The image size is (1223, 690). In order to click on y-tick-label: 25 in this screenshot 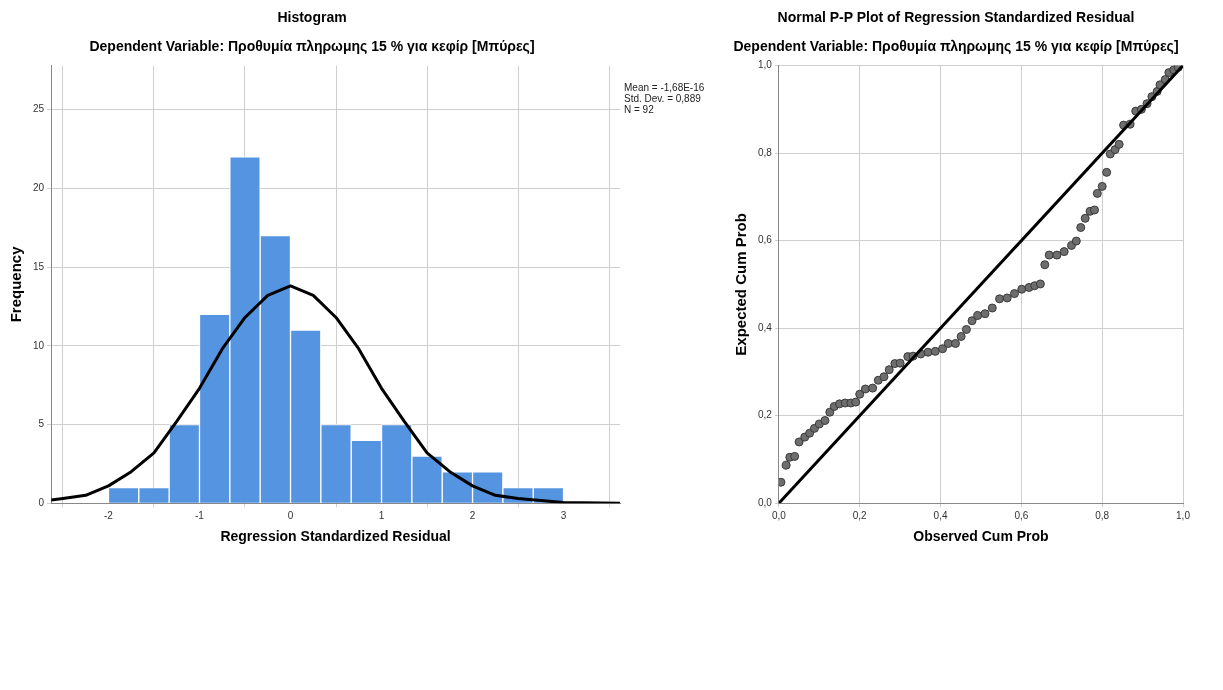, I will do `click(39, 109)`.